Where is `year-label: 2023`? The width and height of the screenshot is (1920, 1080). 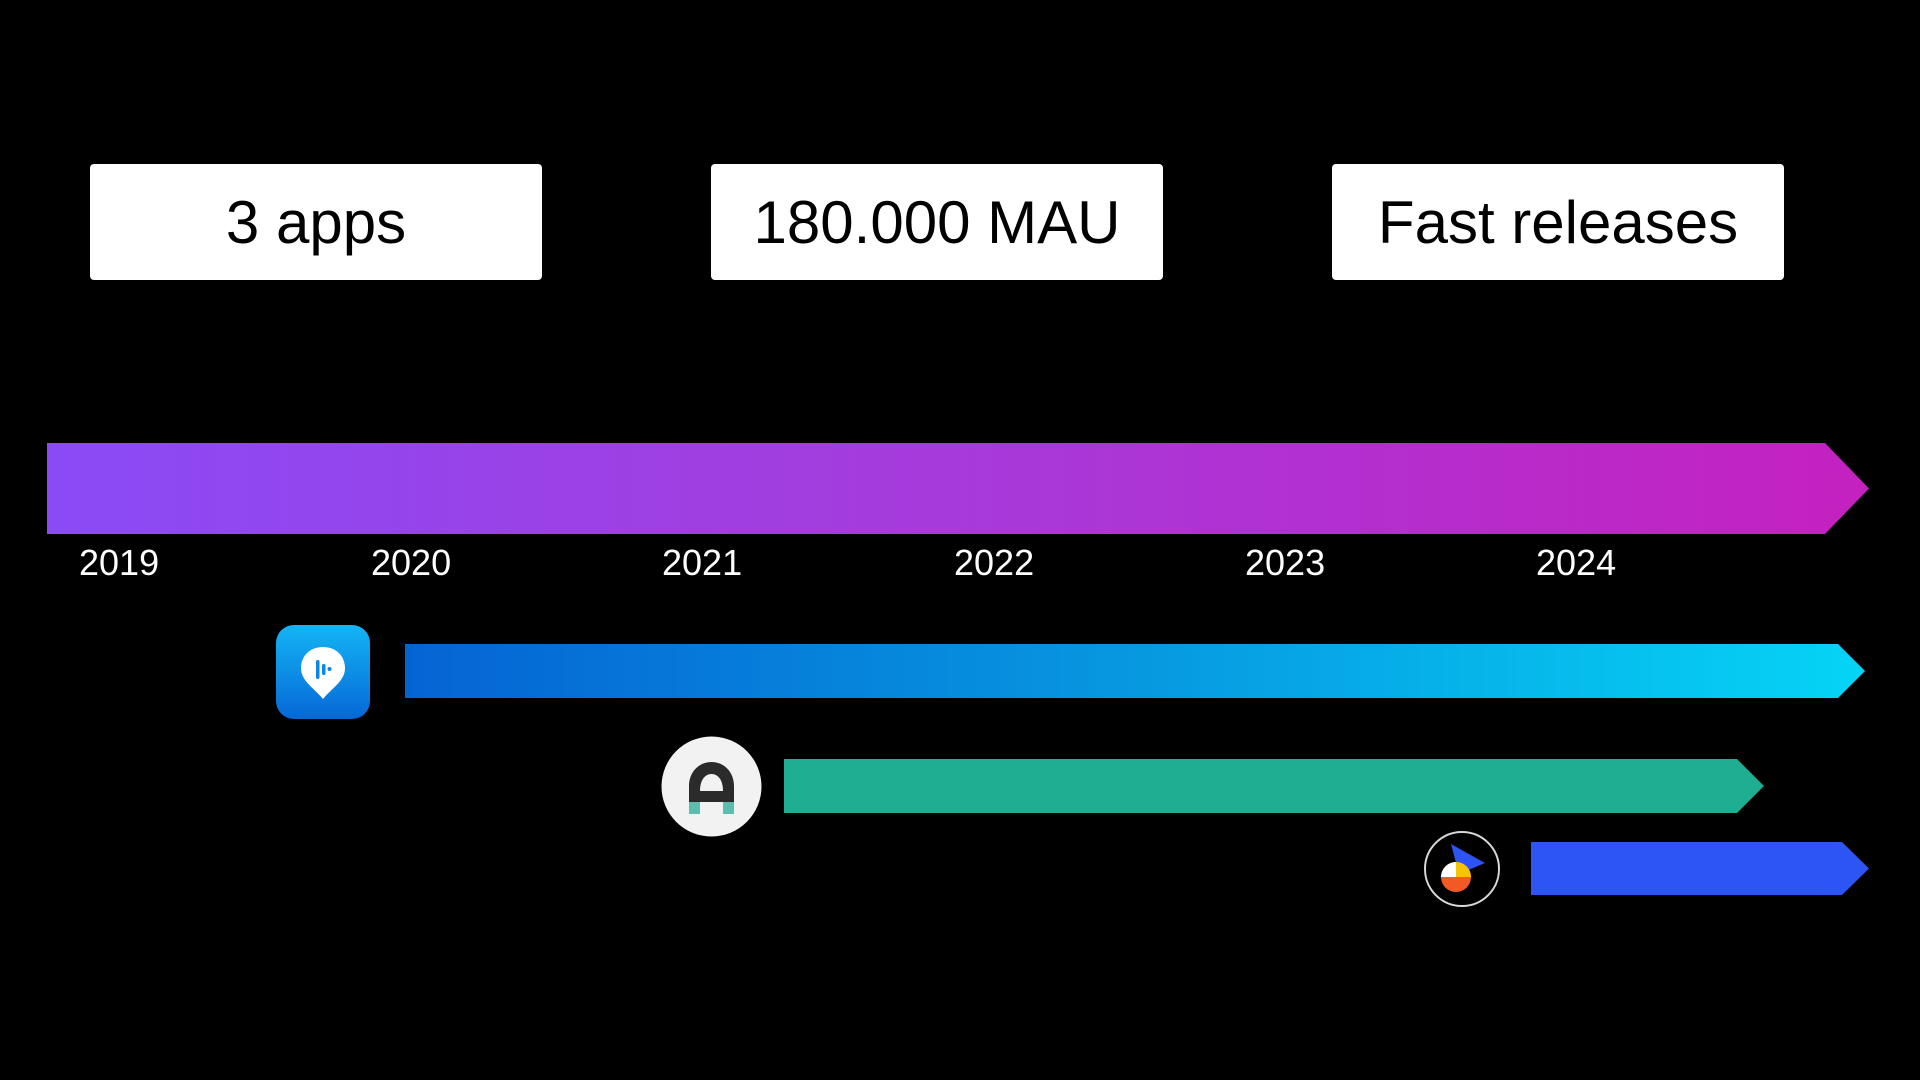
year-label: 2023 is located at coordinates (1285, 562).